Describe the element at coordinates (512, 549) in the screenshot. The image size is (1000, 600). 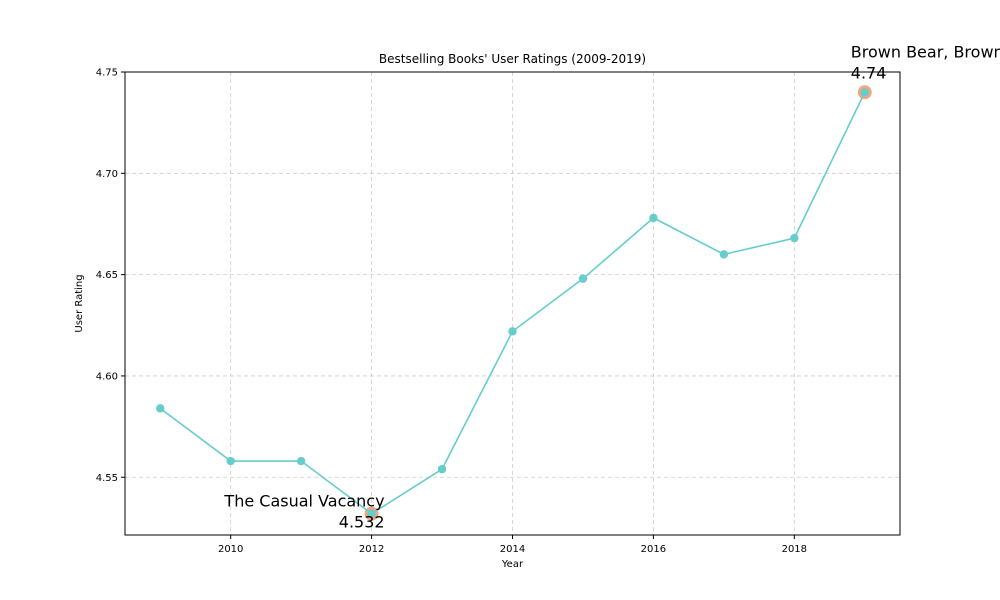
I see `x-tick-label: 2014` at that location.